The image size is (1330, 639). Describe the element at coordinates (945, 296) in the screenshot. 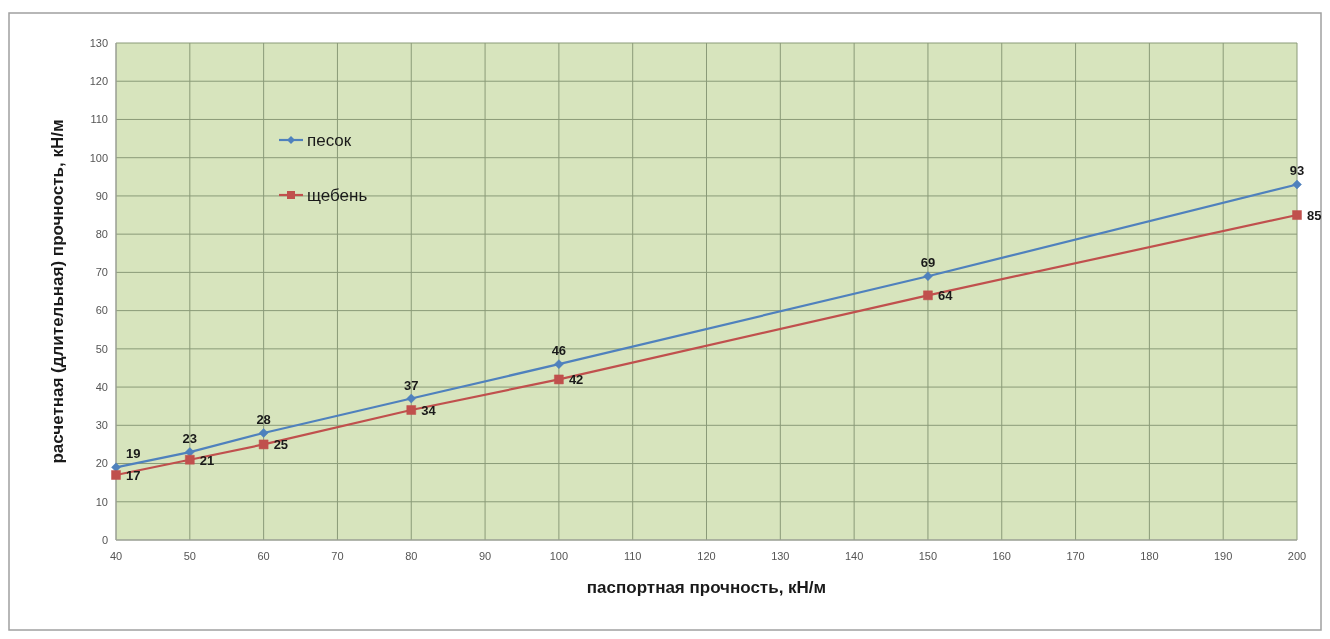

I see `data-label: 64` at that location.